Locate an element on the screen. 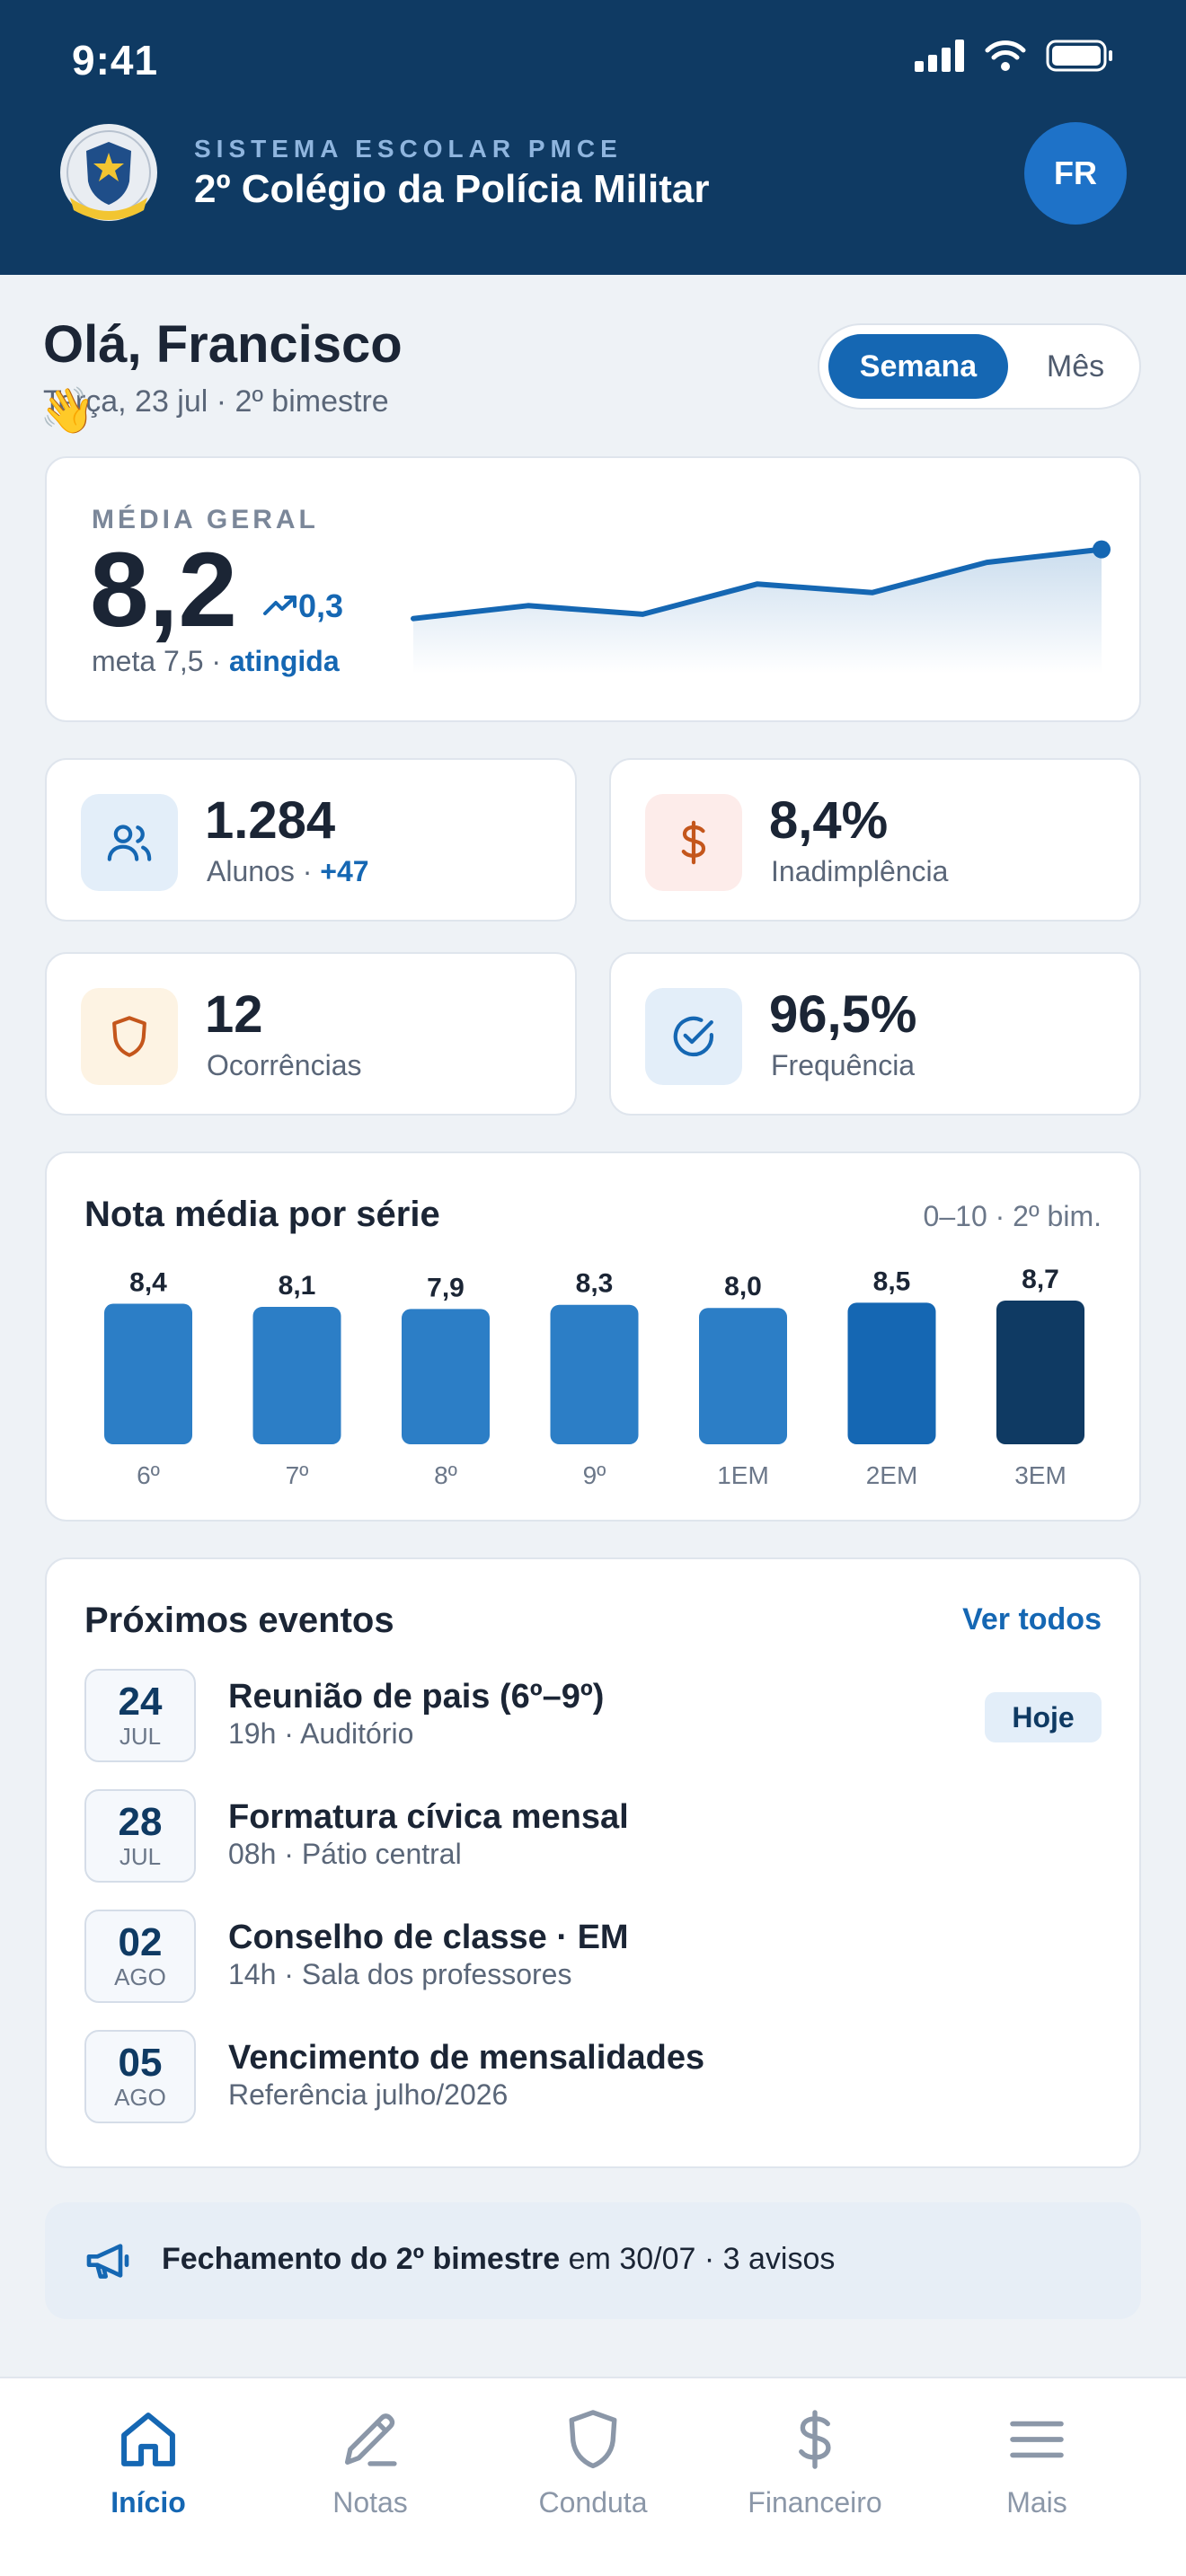 The image size is (1186, 2576). events-title: Próximos eventos is located at coordinates (239, 1620).